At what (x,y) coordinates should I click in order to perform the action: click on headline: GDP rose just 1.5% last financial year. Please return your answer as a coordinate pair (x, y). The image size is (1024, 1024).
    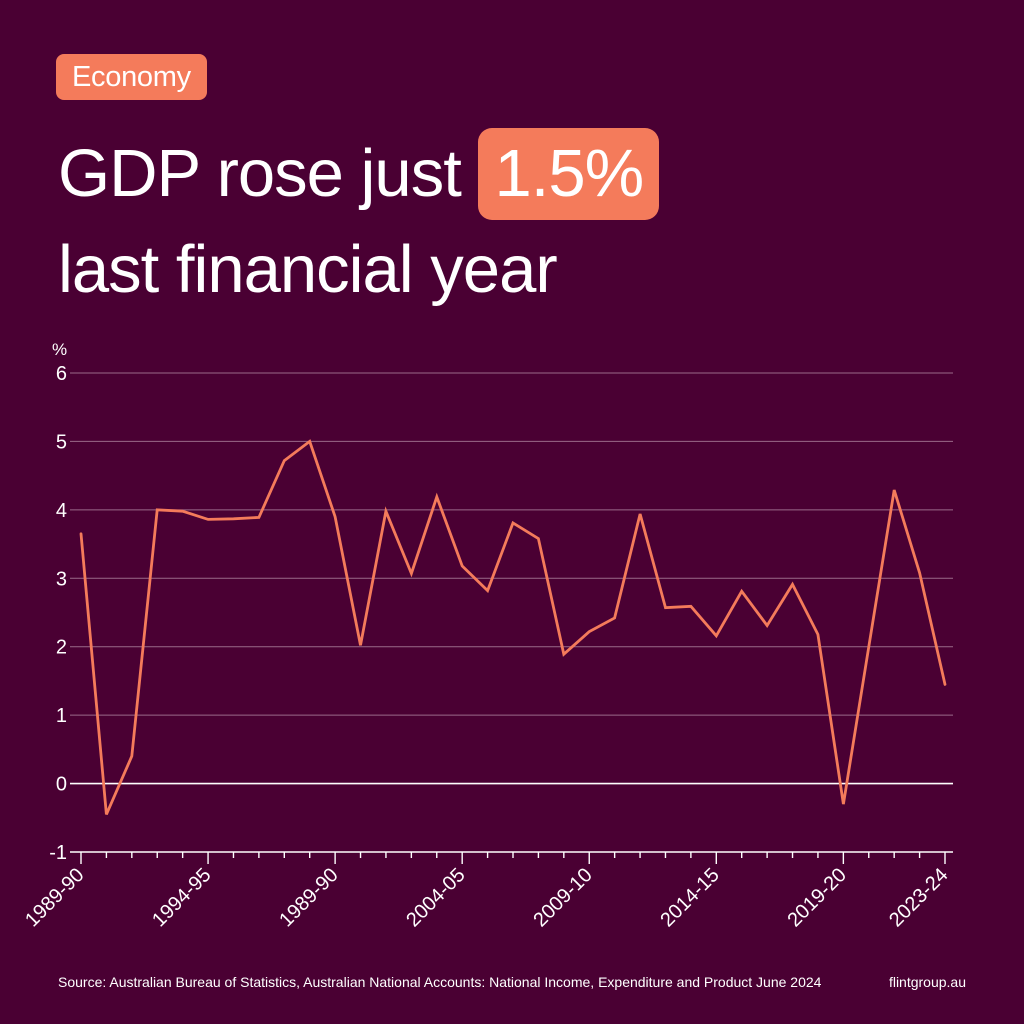
    Looking at the image, I should click on (359, 222).